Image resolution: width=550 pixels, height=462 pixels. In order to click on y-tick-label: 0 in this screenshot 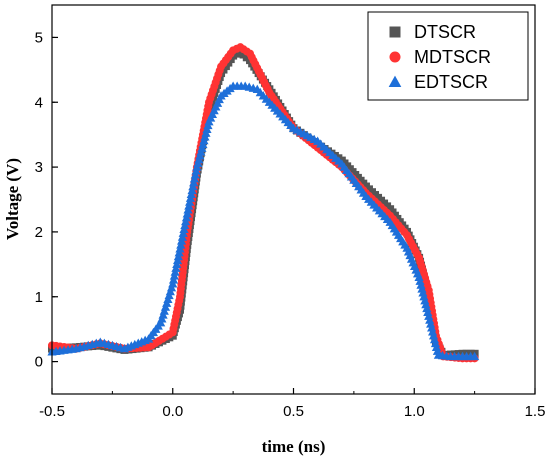, I will do `click(39, 362)`.